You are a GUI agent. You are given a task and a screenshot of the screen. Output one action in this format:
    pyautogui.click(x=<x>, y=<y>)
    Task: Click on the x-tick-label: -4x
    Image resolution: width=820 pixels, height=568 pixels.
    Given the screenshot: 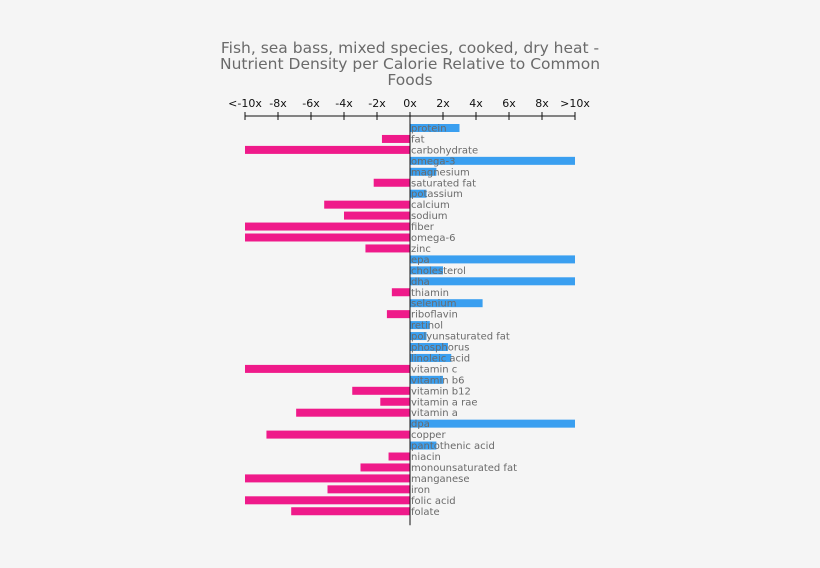 What is the action you would take?
    pyautogui.click(x=344, y=103)
    